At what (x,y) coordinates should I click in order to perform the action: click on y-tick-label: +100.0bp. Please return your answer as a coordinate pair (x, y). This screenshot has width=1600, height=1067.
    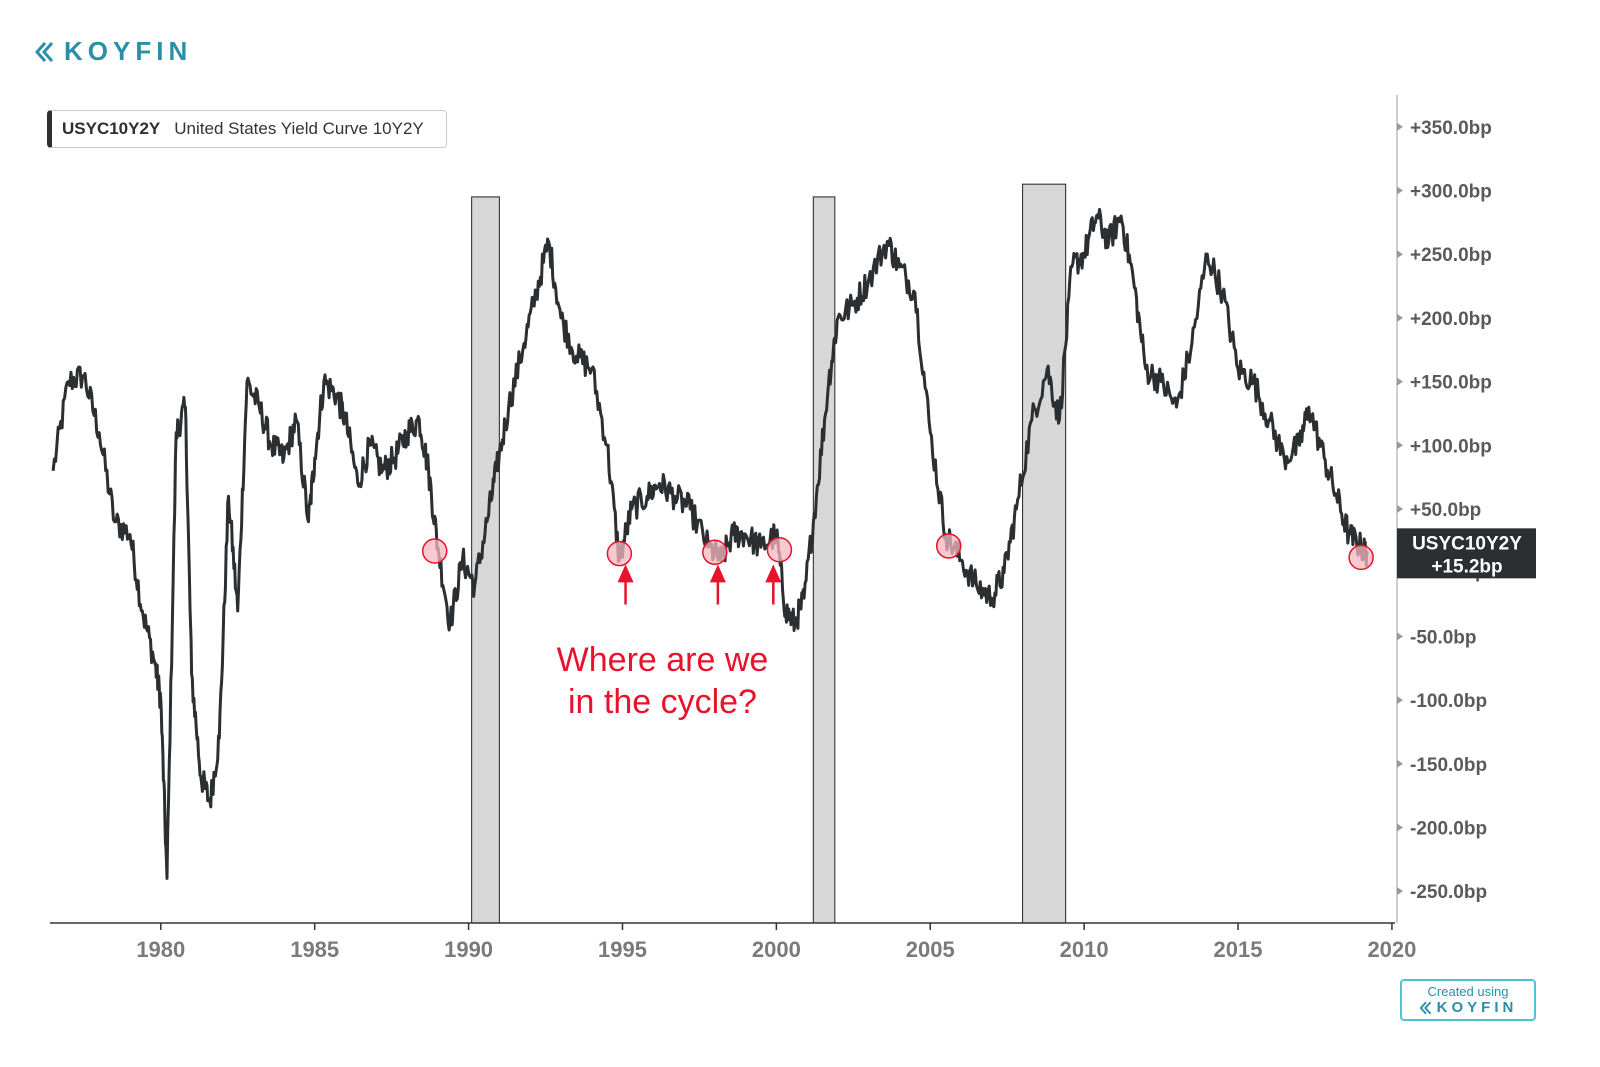
    Looking at the image, I should click on (1451, 446).